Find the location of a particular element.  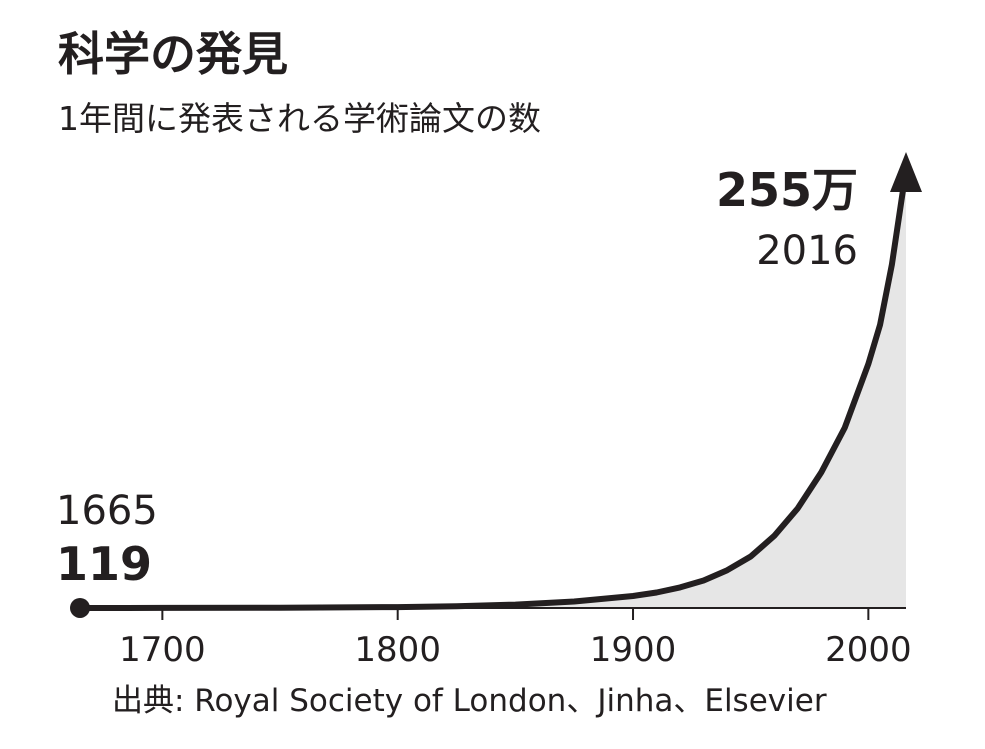

start-point is located at coordinates (80, 607).